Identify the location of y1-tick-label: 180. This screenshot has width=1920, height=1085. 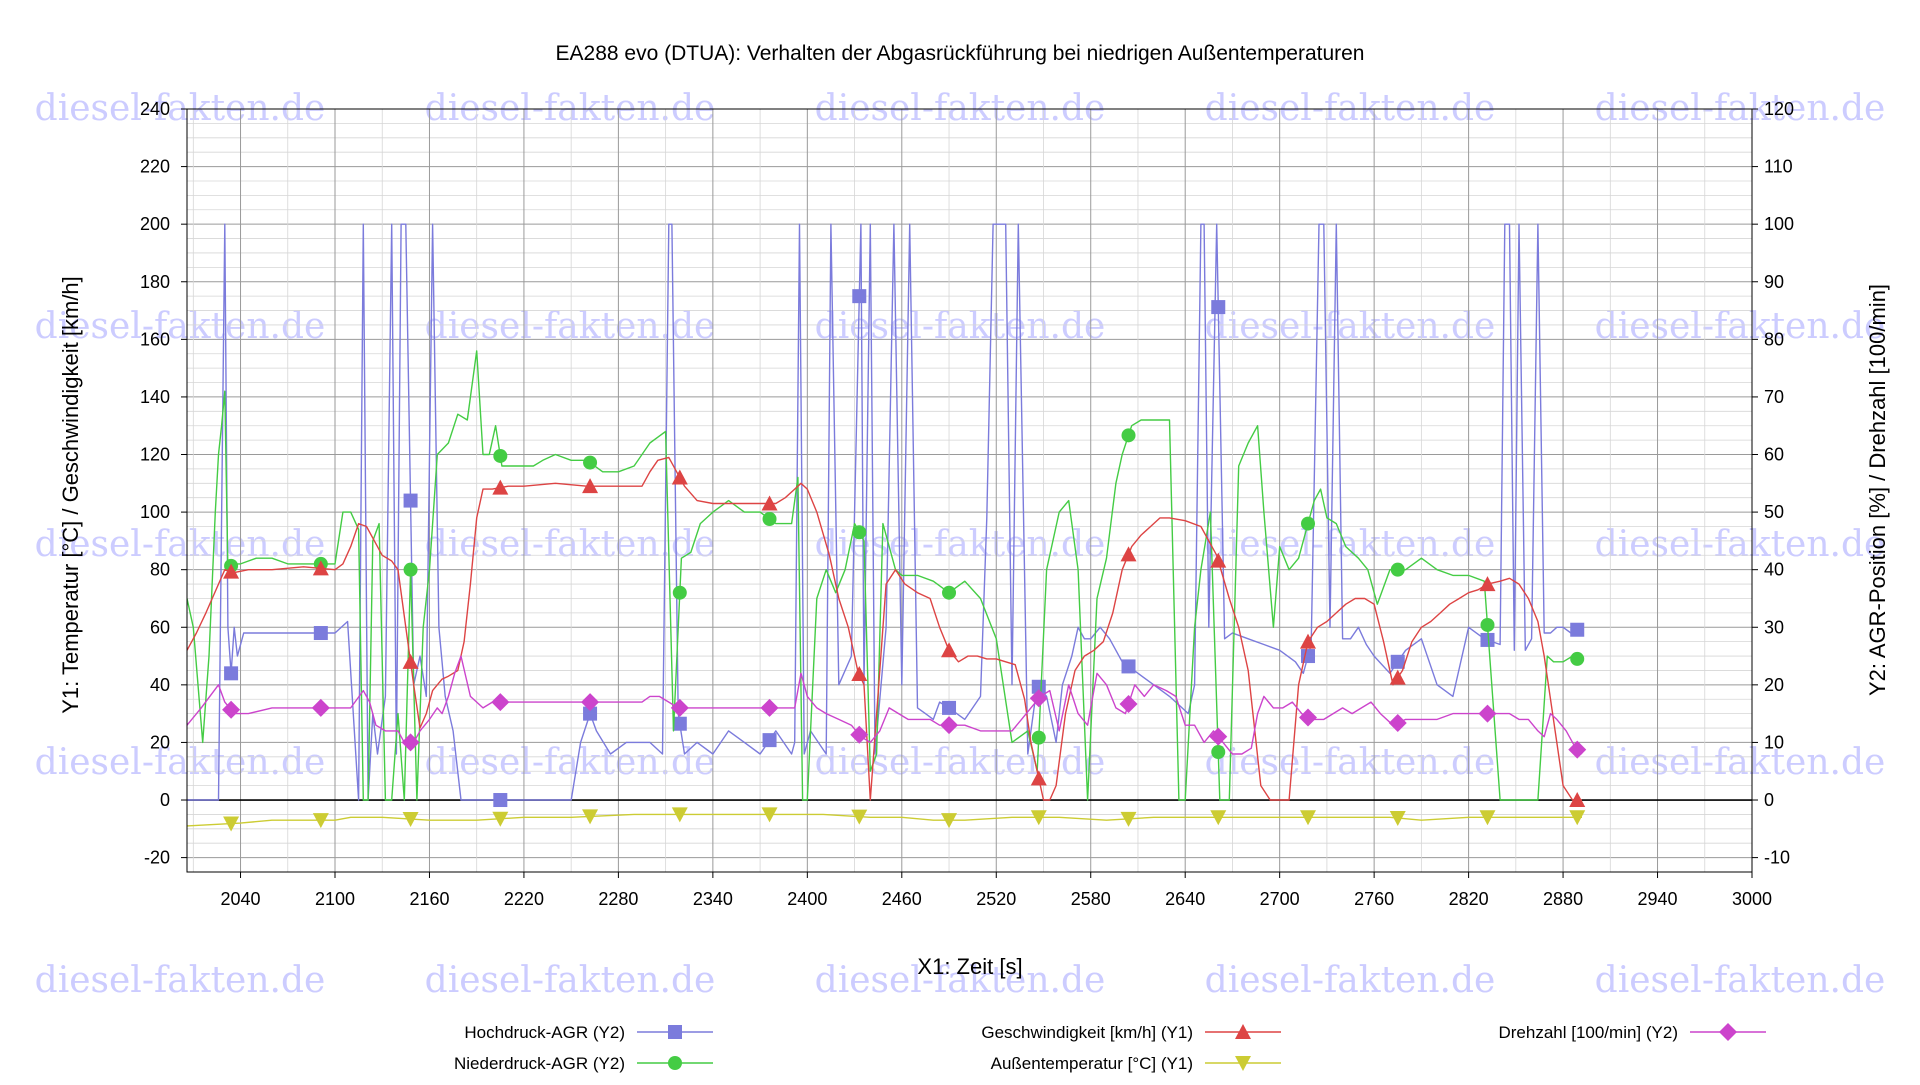
(155, 282).